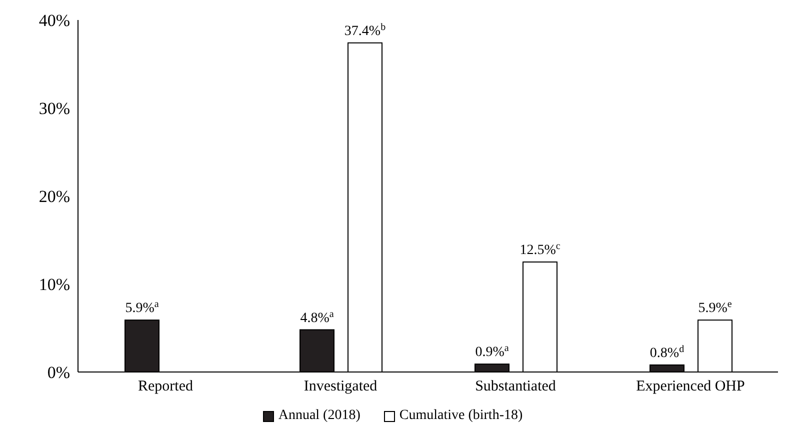 This screenshot has height=440, width=796. Describe the element at coordinates (166, 386) in the screenshot. I see `x-tick-label: Reported` at that location.